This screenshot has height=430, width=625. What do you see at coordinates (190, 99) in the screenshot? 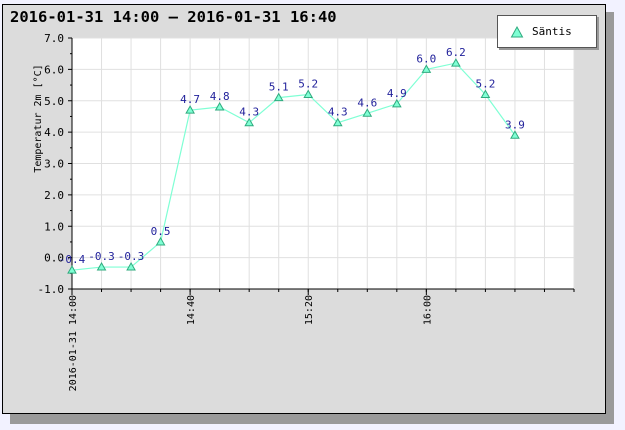
I see `data-label: 4.7` at bounding box center [190, 99].